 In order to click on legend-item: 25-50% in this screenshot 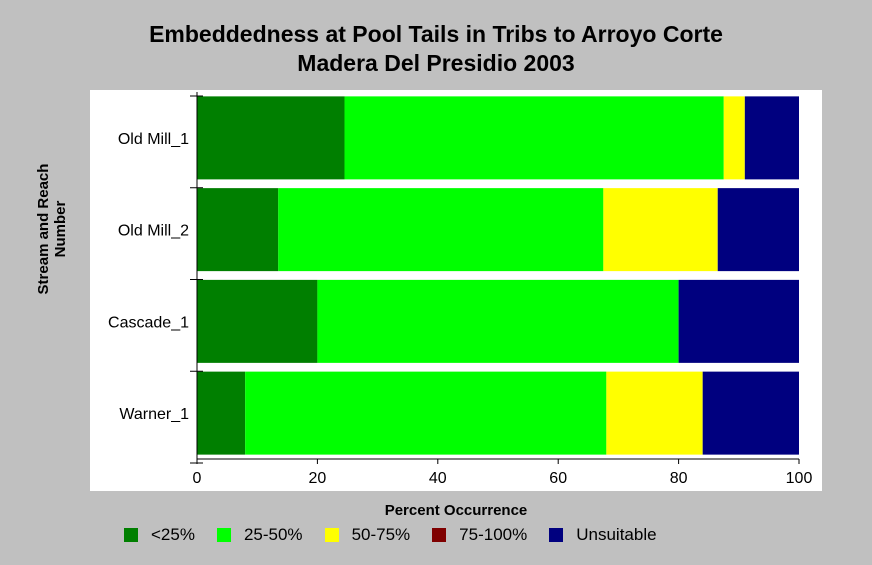, I will do `click(259, 535)`.